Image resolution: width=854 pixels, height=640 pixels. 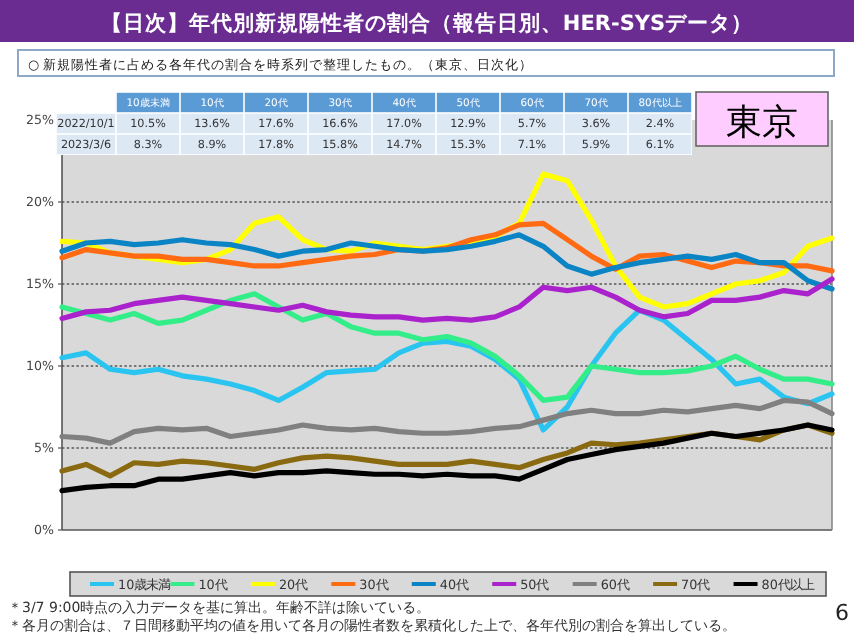 What do you see at coordinates (427, 23) in the screenshot?
I see `chart-title: 【日次】年代別新規陽性者の割合（報告日別、HER-SYSデータ）` at bounding box center [427, 23].